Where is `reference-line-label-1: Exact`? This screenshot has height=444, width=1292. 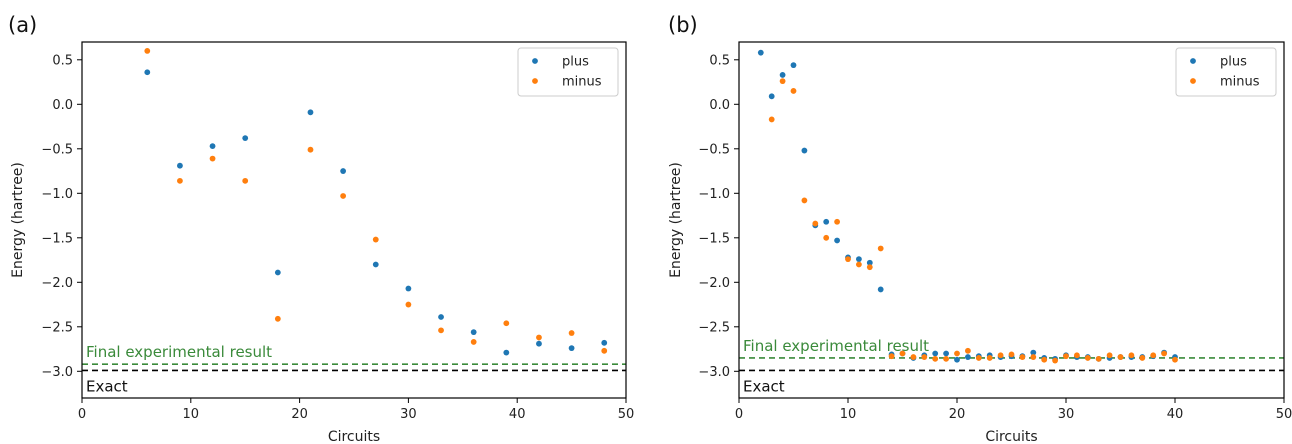 reference-line-label-1: Exact is located at coordinates (107, 386).